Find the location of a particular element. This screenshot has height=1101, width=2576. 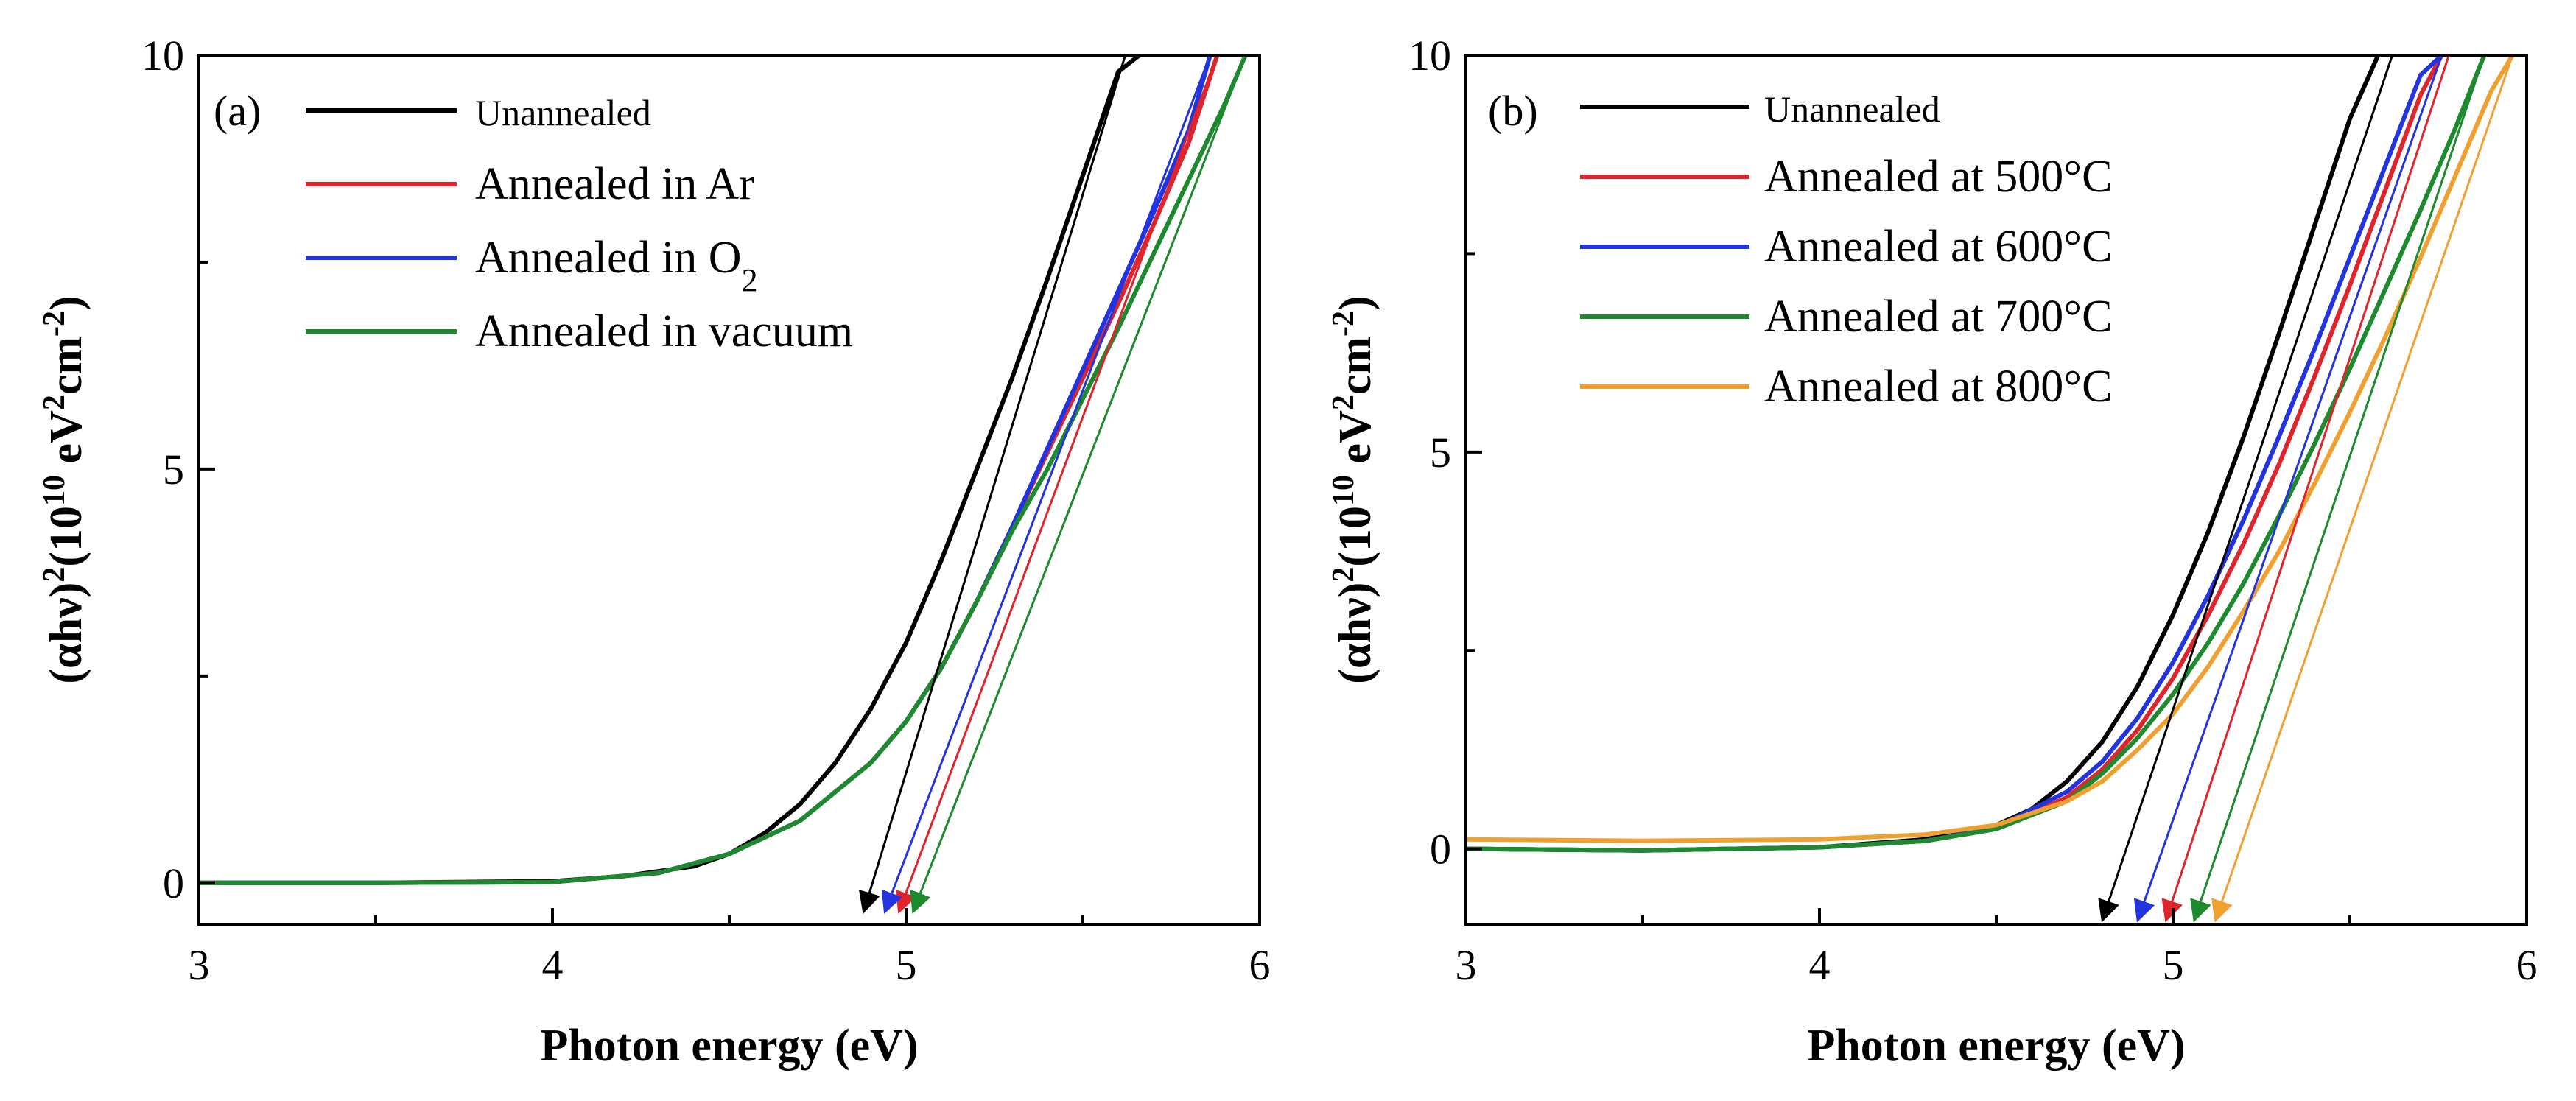

legend-label: Annealed at 700°C is located at coordinates (1938, 317).